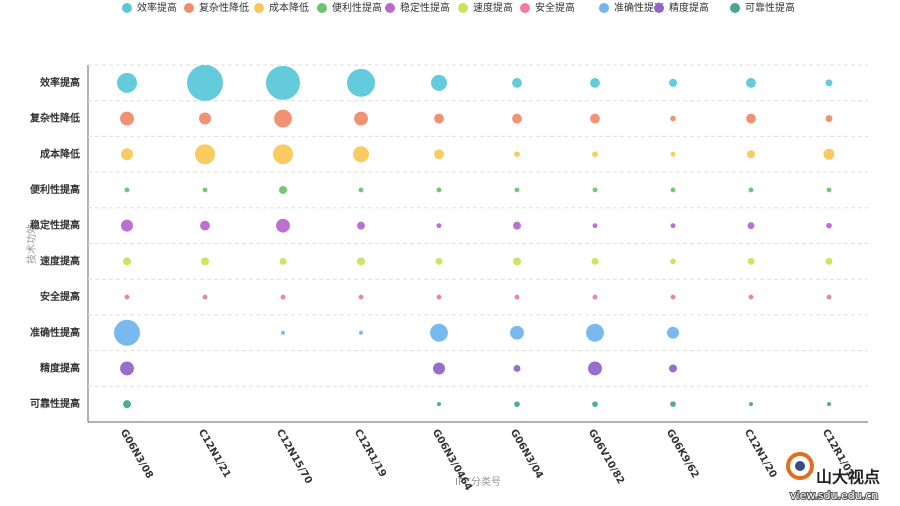  I want to click on legend-label: 便利性提高, so click(357, 7).